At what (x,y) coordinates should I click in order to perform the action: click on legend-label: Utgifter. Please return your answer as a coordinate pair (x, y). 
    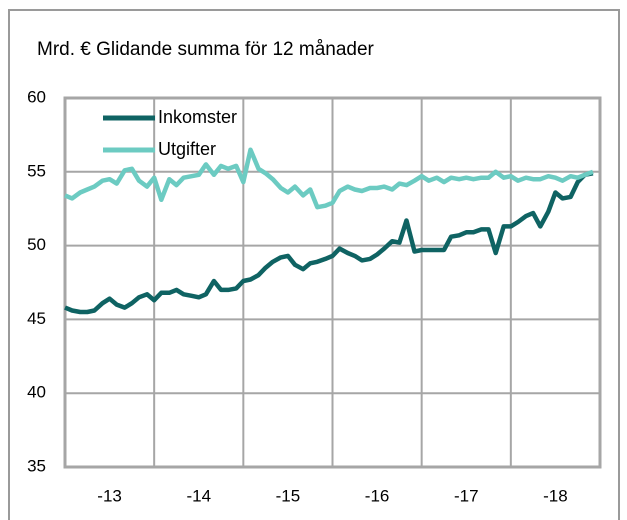
    Looking at the image, I should click on (187, 149).